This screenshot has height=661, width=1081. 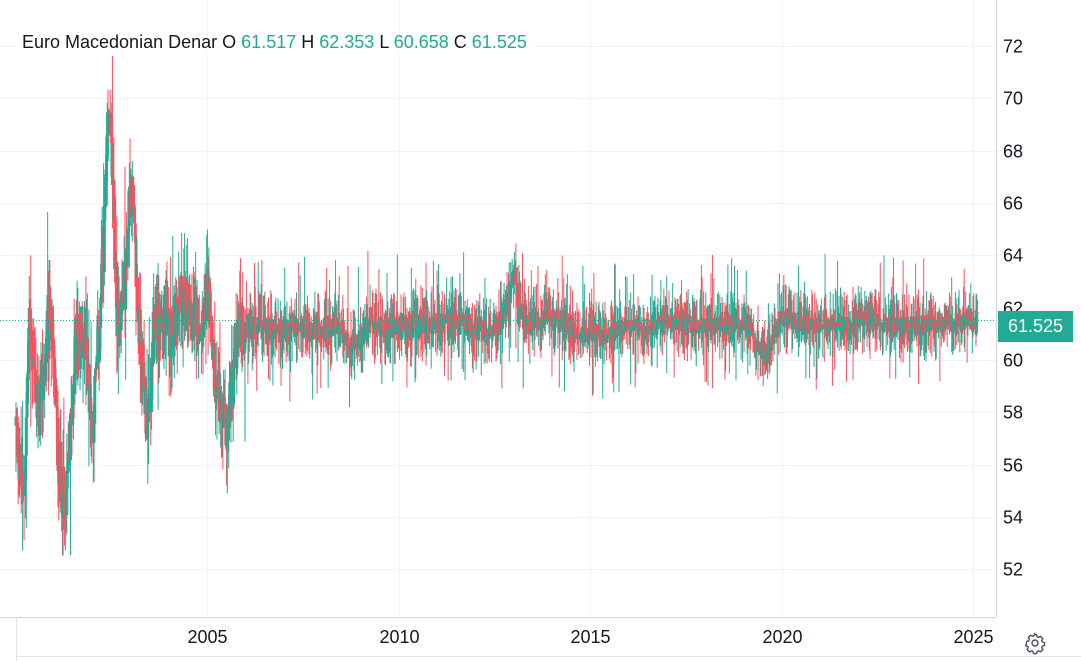 I want to click on settings-button, so click(x=1035, y=643).